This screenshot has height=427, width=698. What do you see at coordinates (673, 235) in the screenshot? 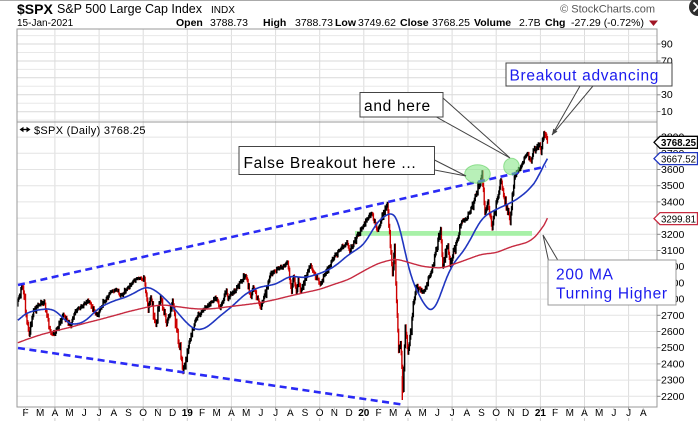
I see `svg-text: 3200` at bounding box center [673, 235].